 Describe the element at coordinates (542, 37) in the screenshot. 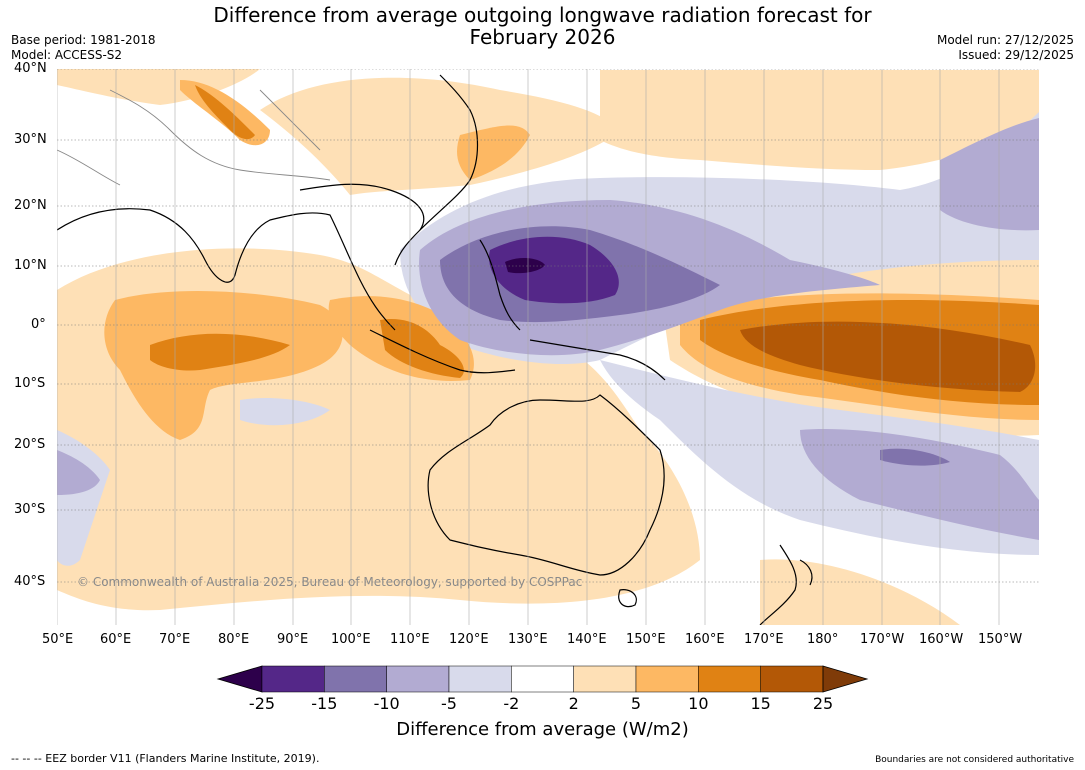

I see `title-line-2: February 2026` at that location.